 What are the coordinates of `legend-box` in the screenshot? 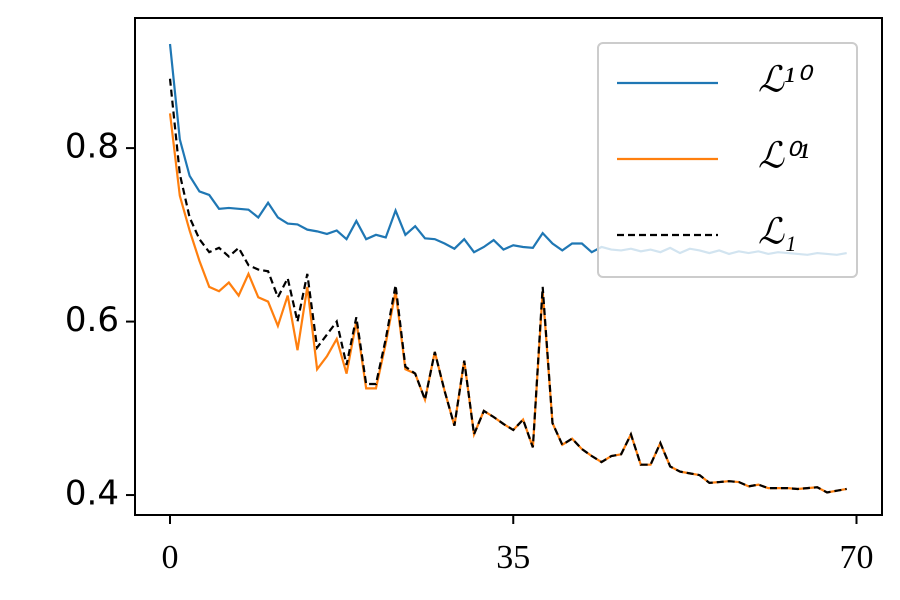 It's located at (727, 160).